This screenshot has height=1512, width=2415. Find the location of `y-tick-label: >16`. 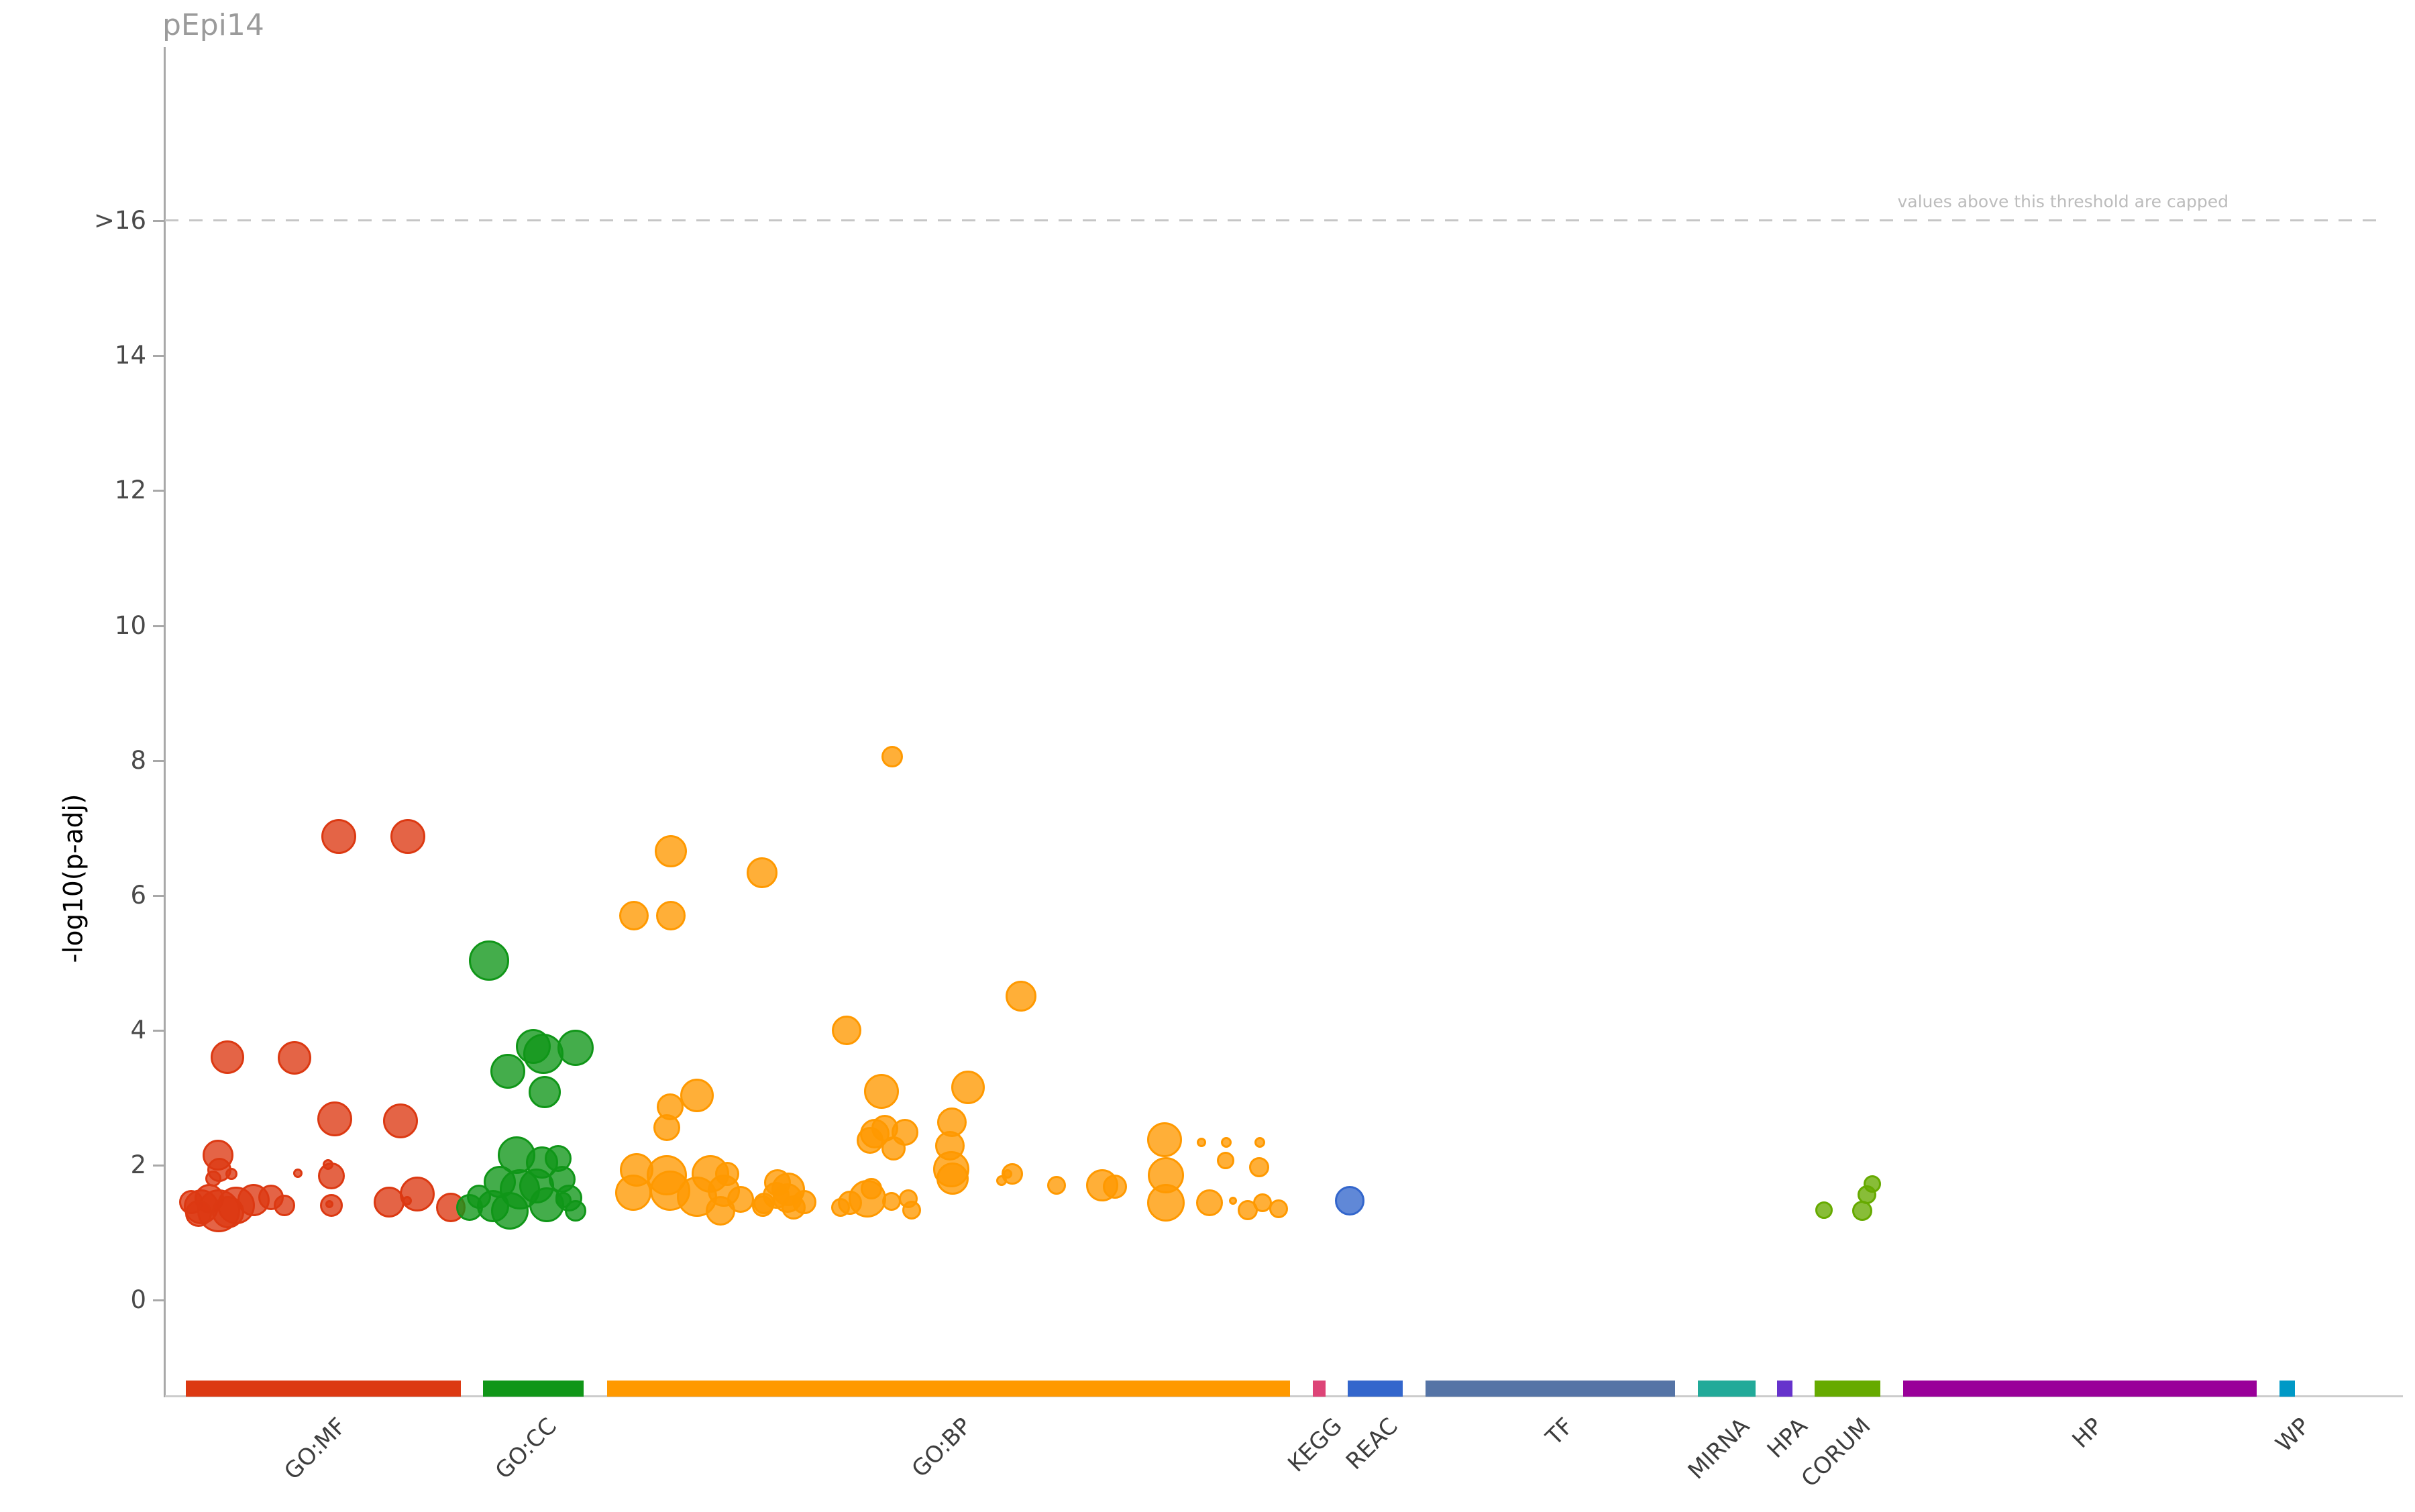

y-tick-label: >16 is located at coordinates (119, 220).